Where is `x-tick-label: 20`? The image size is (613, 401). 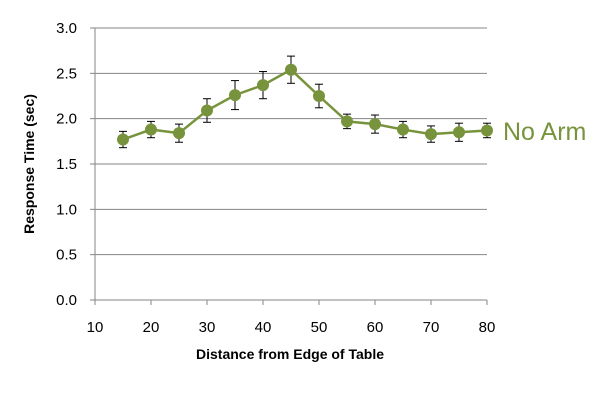 x-tick-label: 20 is located at coordinates (151, 327).